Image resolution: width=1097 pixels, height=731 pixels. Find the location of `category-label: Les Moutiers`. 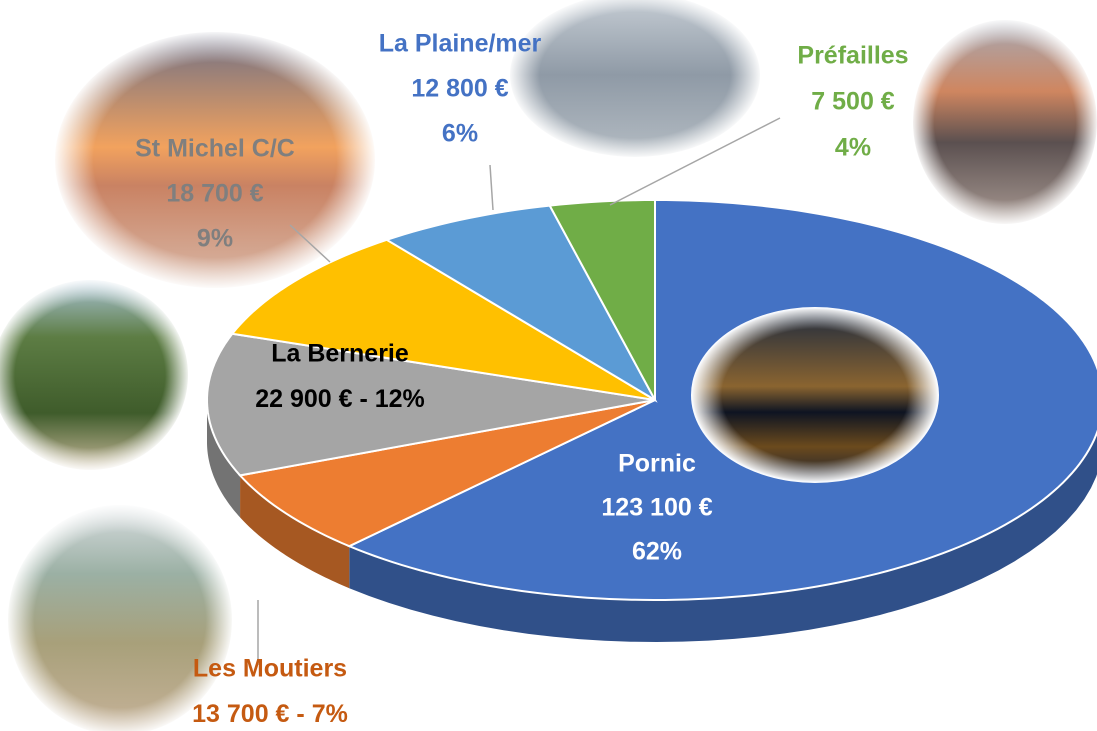

category-label: Les Moutiers is located at coordinates (270, 669).